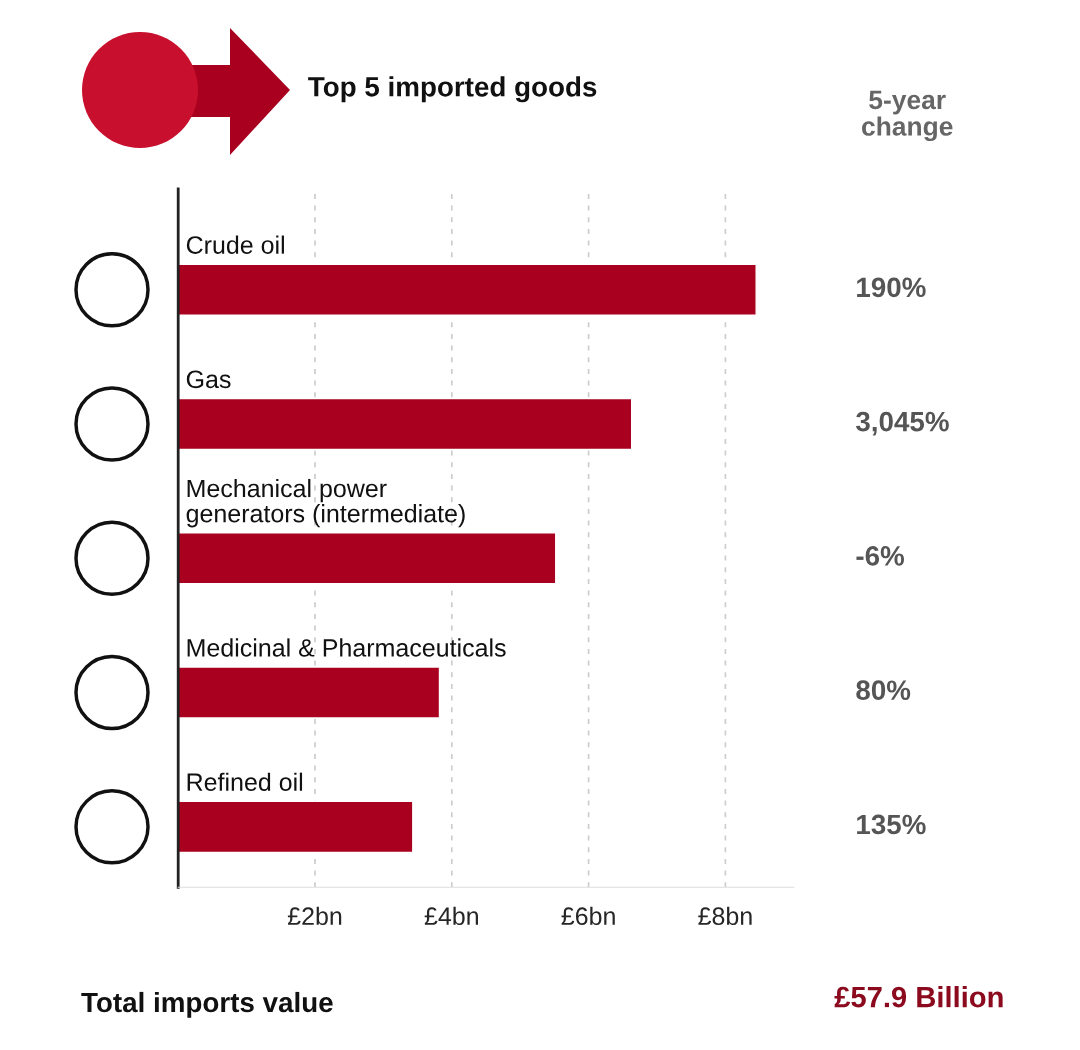 The image size is (1080, 1050). Describe the element at coordinates (918, 997) in the screenshot. I see `text: £57.9 Billion` at that location.